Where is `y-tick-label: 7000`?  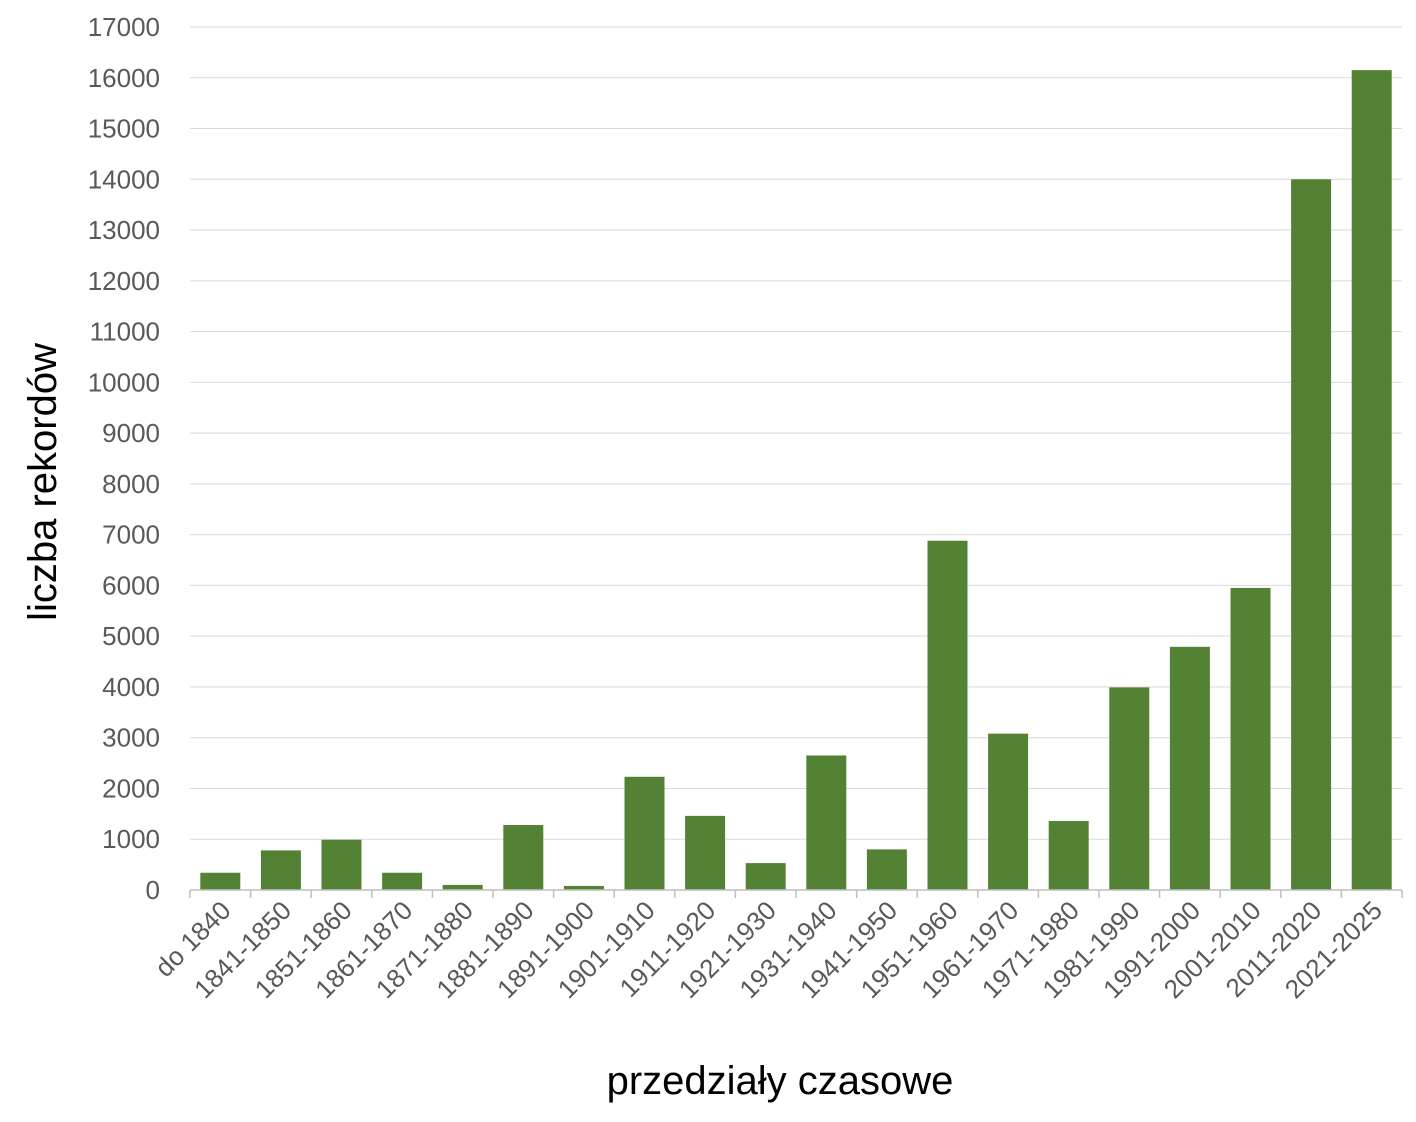 y-tick-label: 7000 is located at coordinates (131, 535).